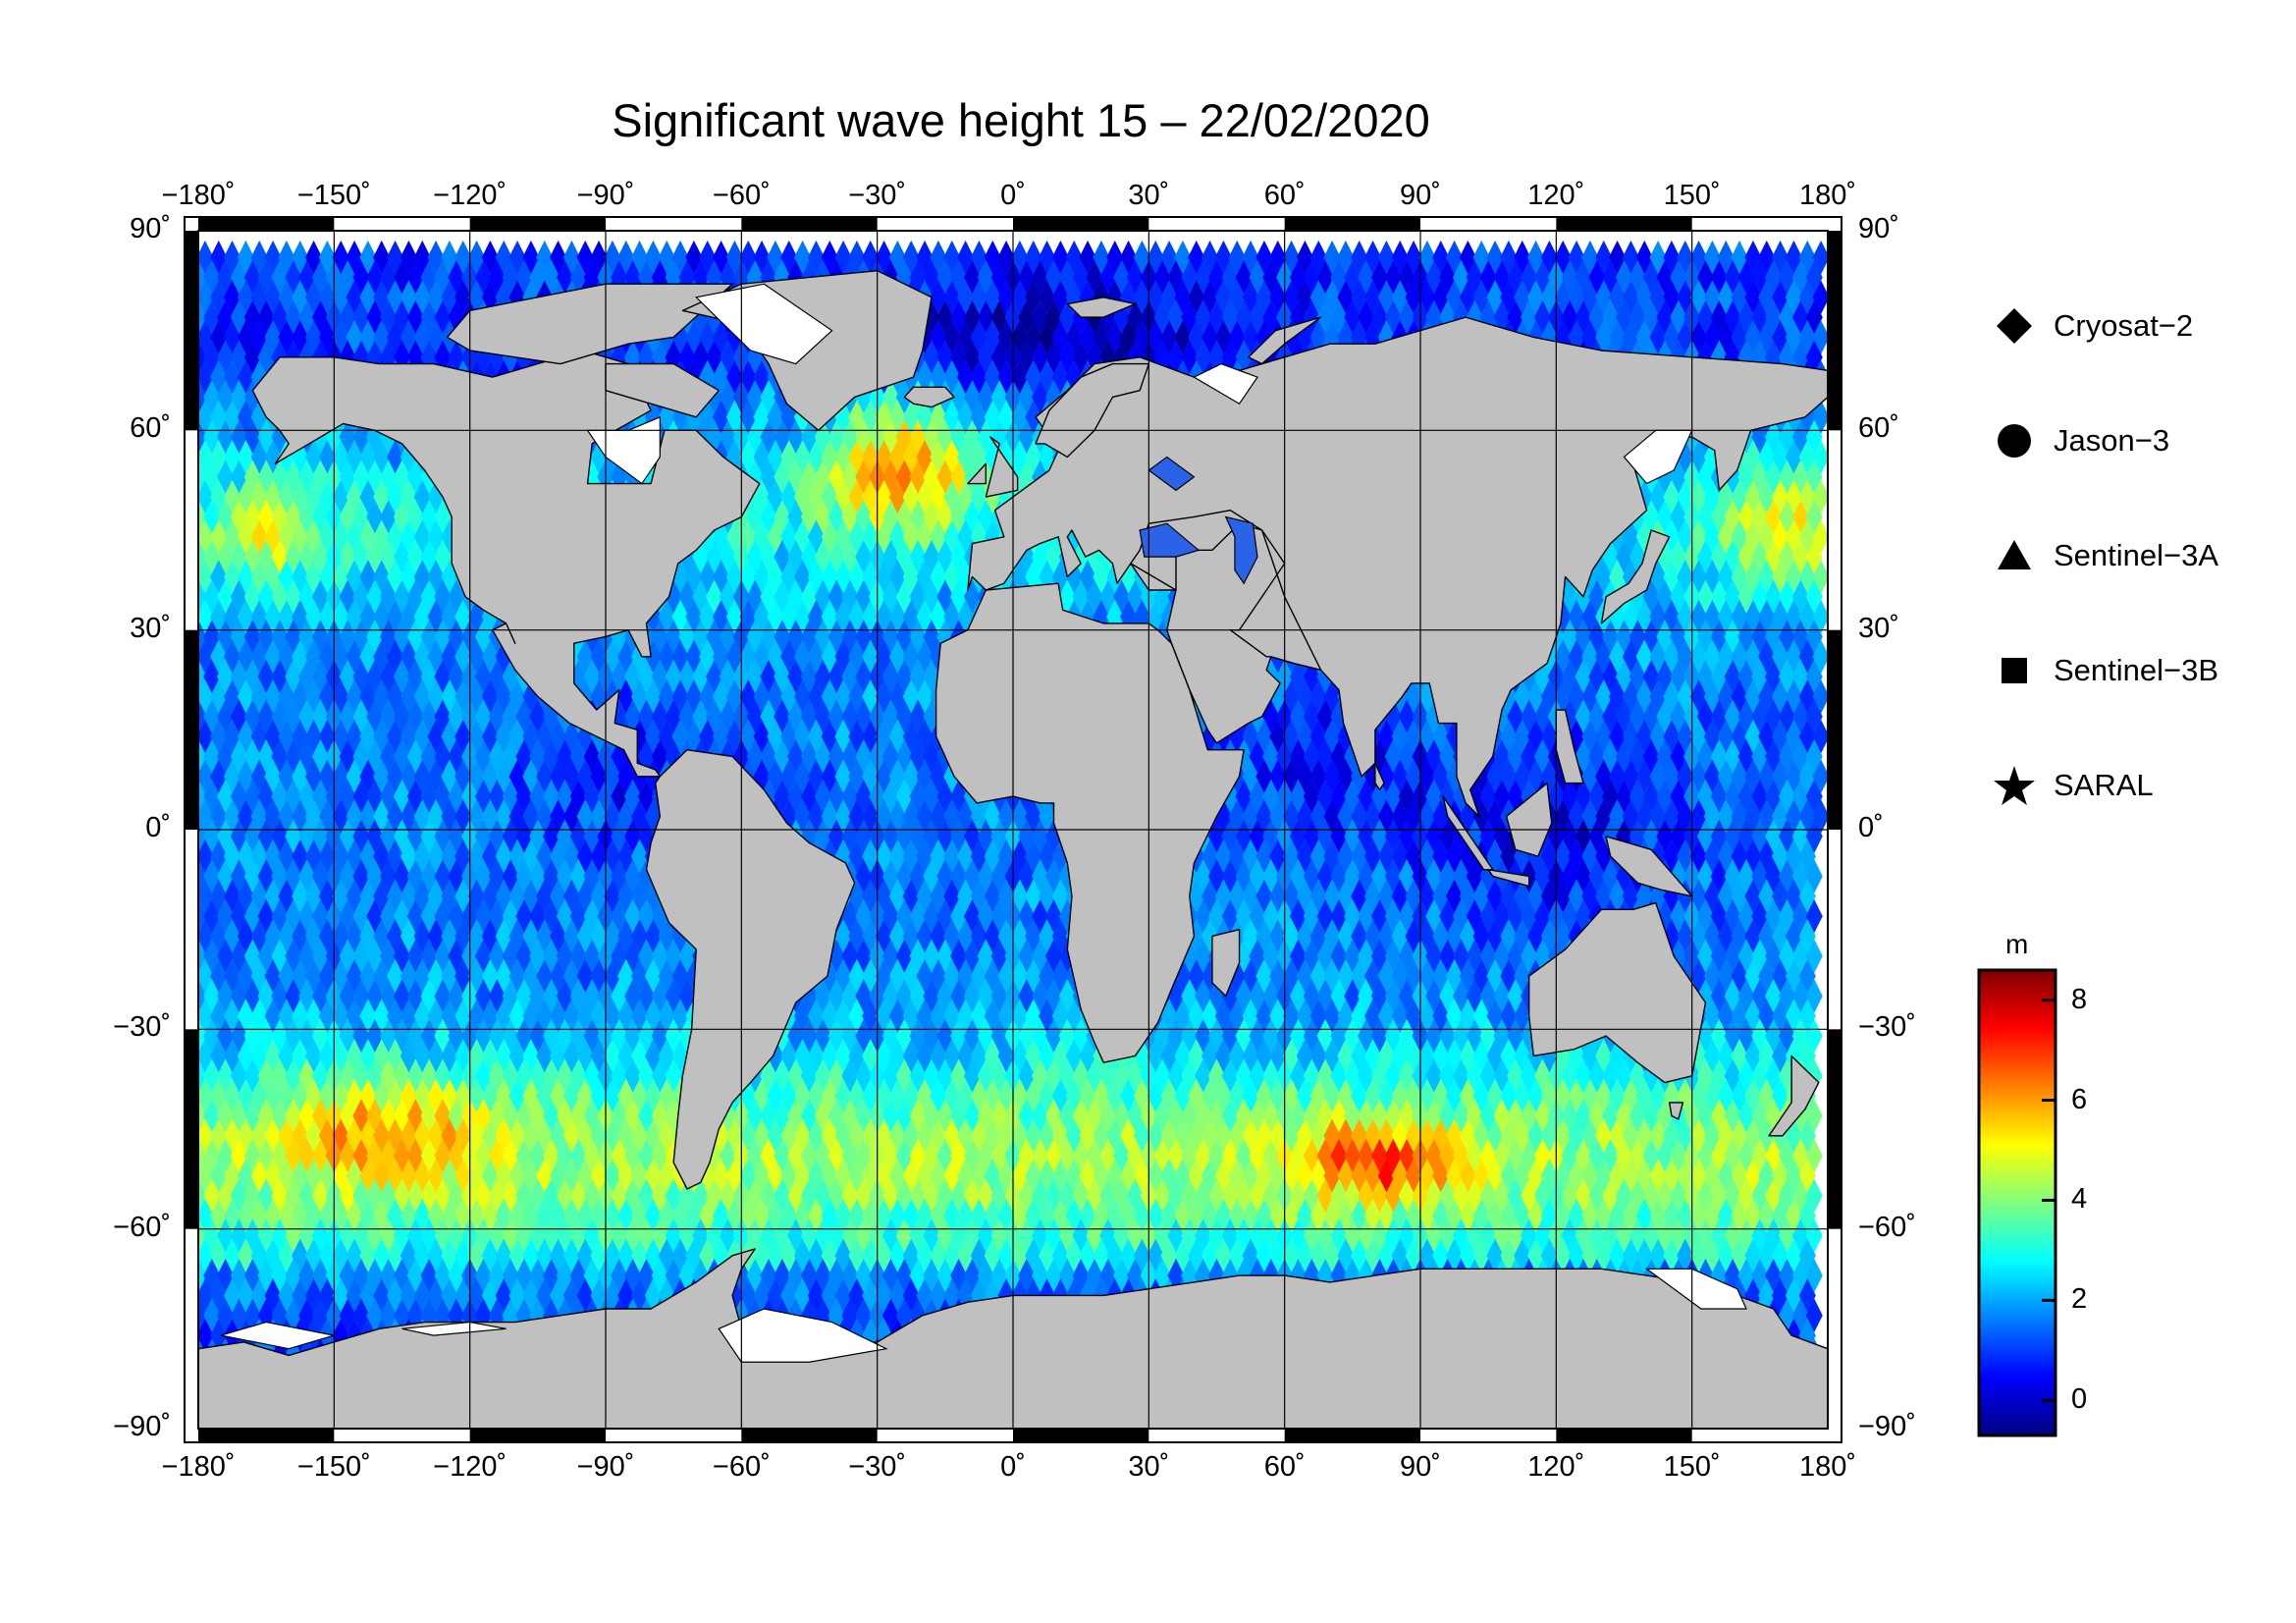  What do you see at coordinates (2079, 1300) in the screenshot?
I see `colorbar-tick-label: 2` at bounding box center [2079, 1300].